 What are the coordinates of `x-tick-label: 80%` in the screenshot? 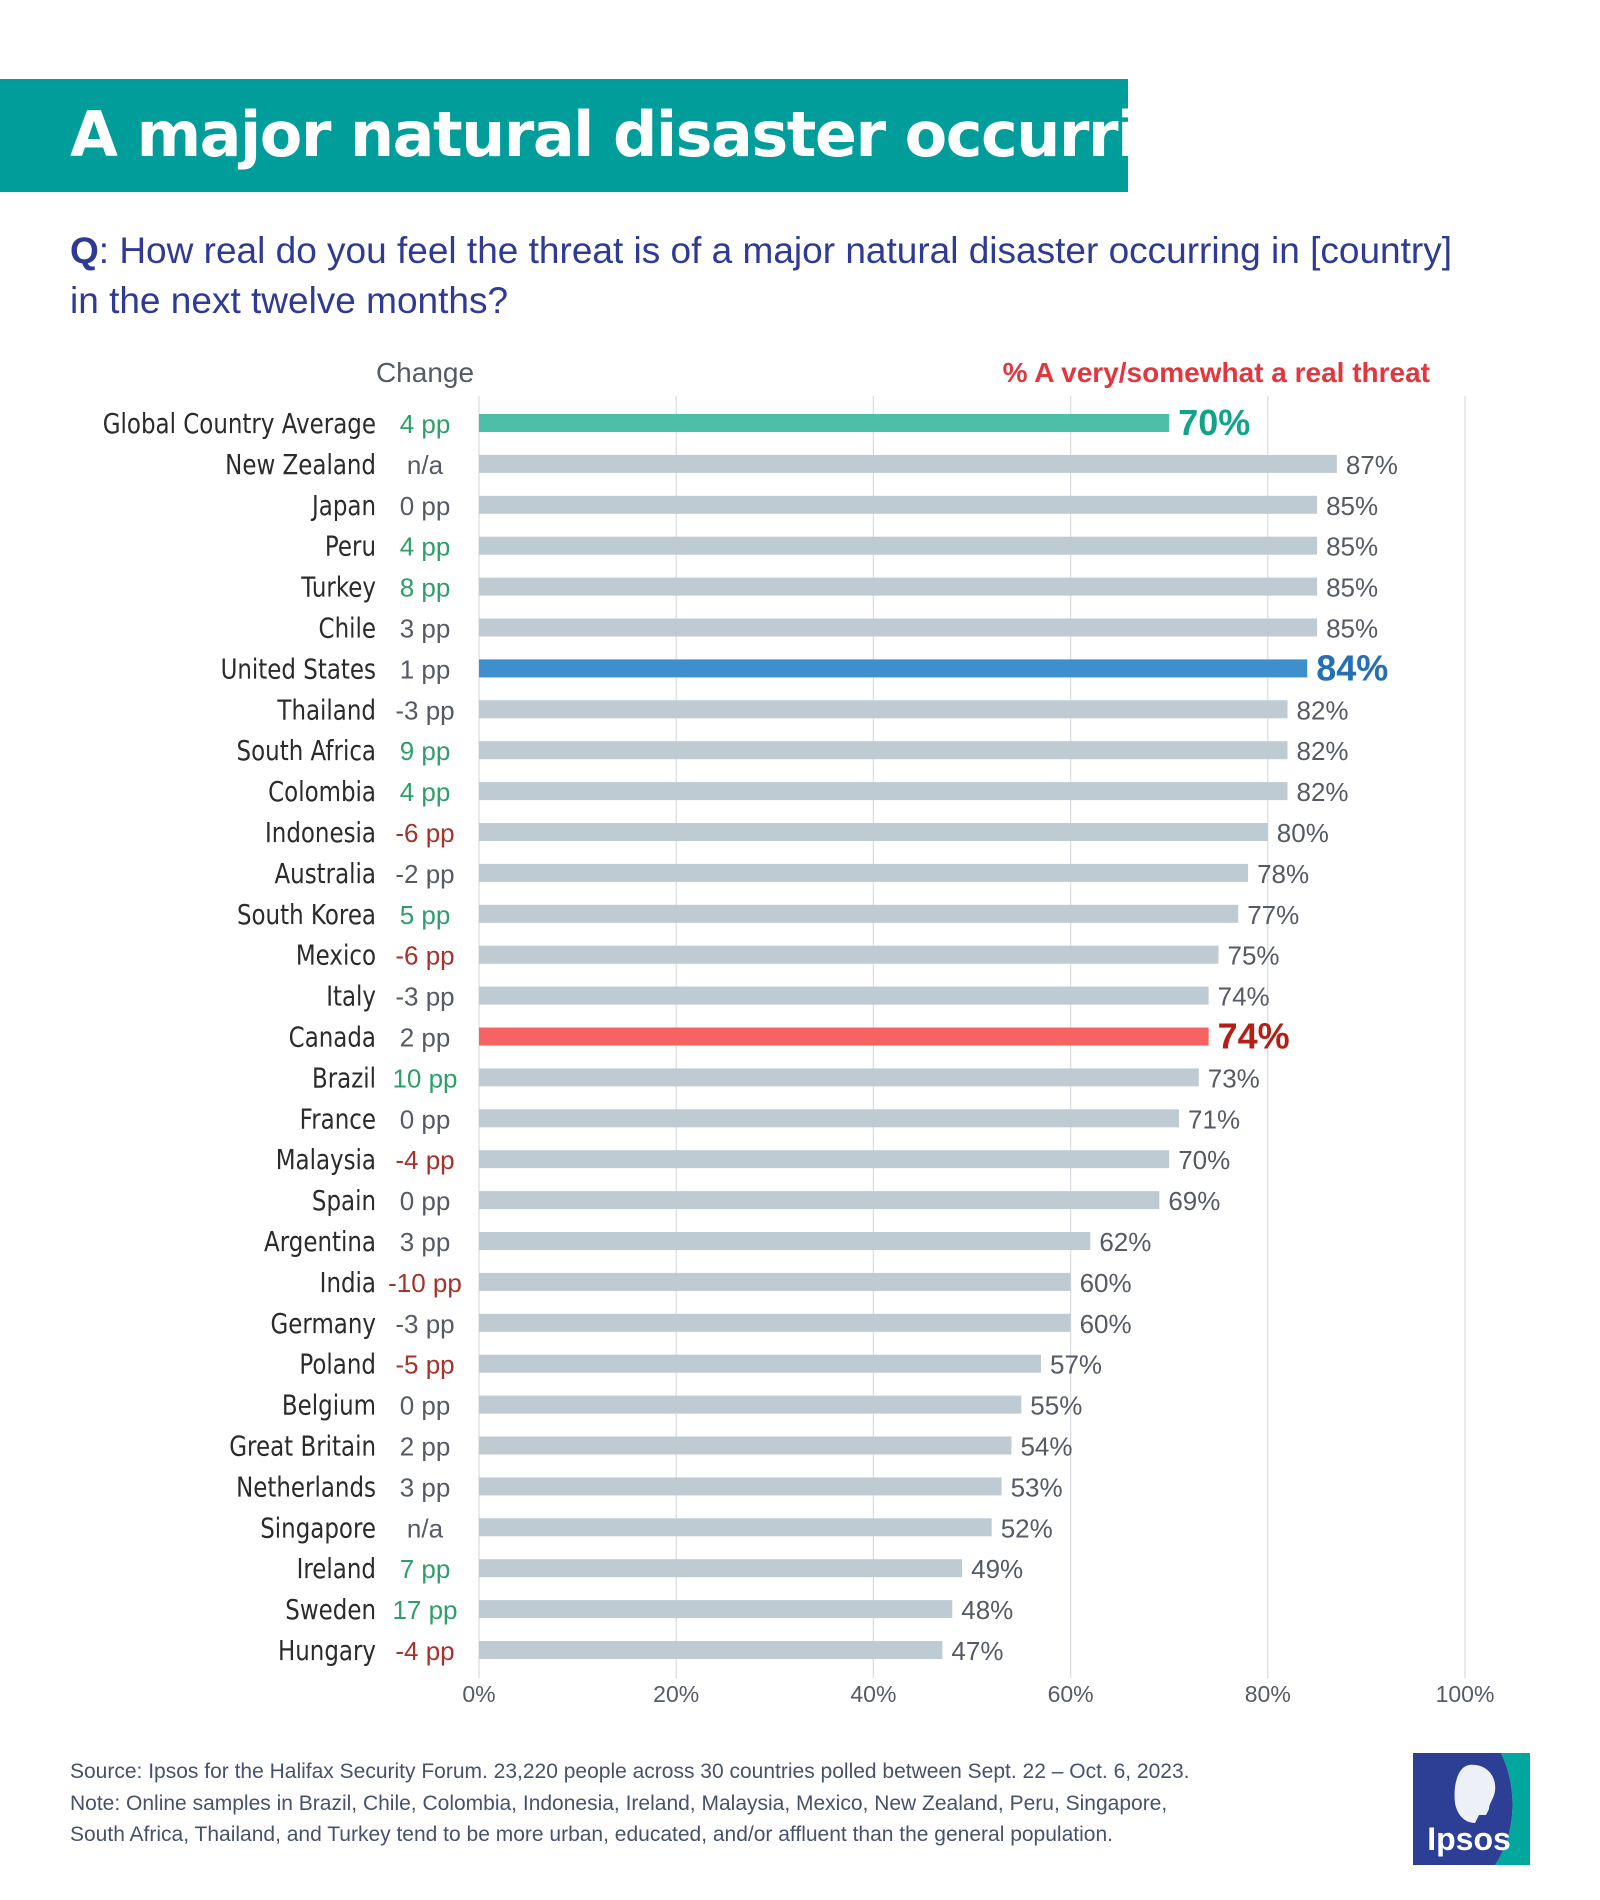 It's located at (1268, 1694).